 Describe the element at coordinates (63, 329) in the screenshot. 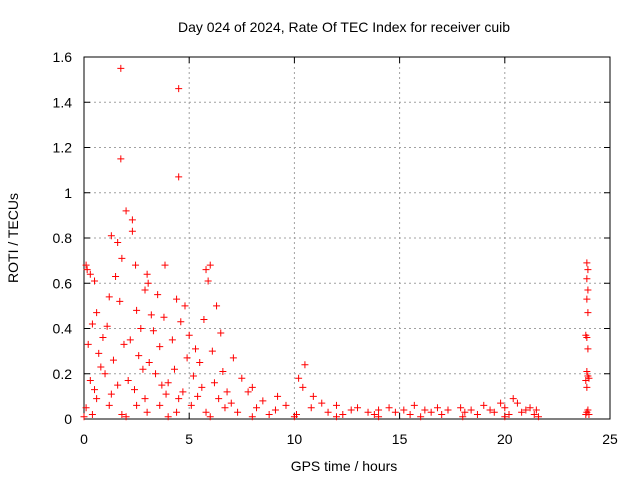

I see `y-tick-label: 0.4` at that location.